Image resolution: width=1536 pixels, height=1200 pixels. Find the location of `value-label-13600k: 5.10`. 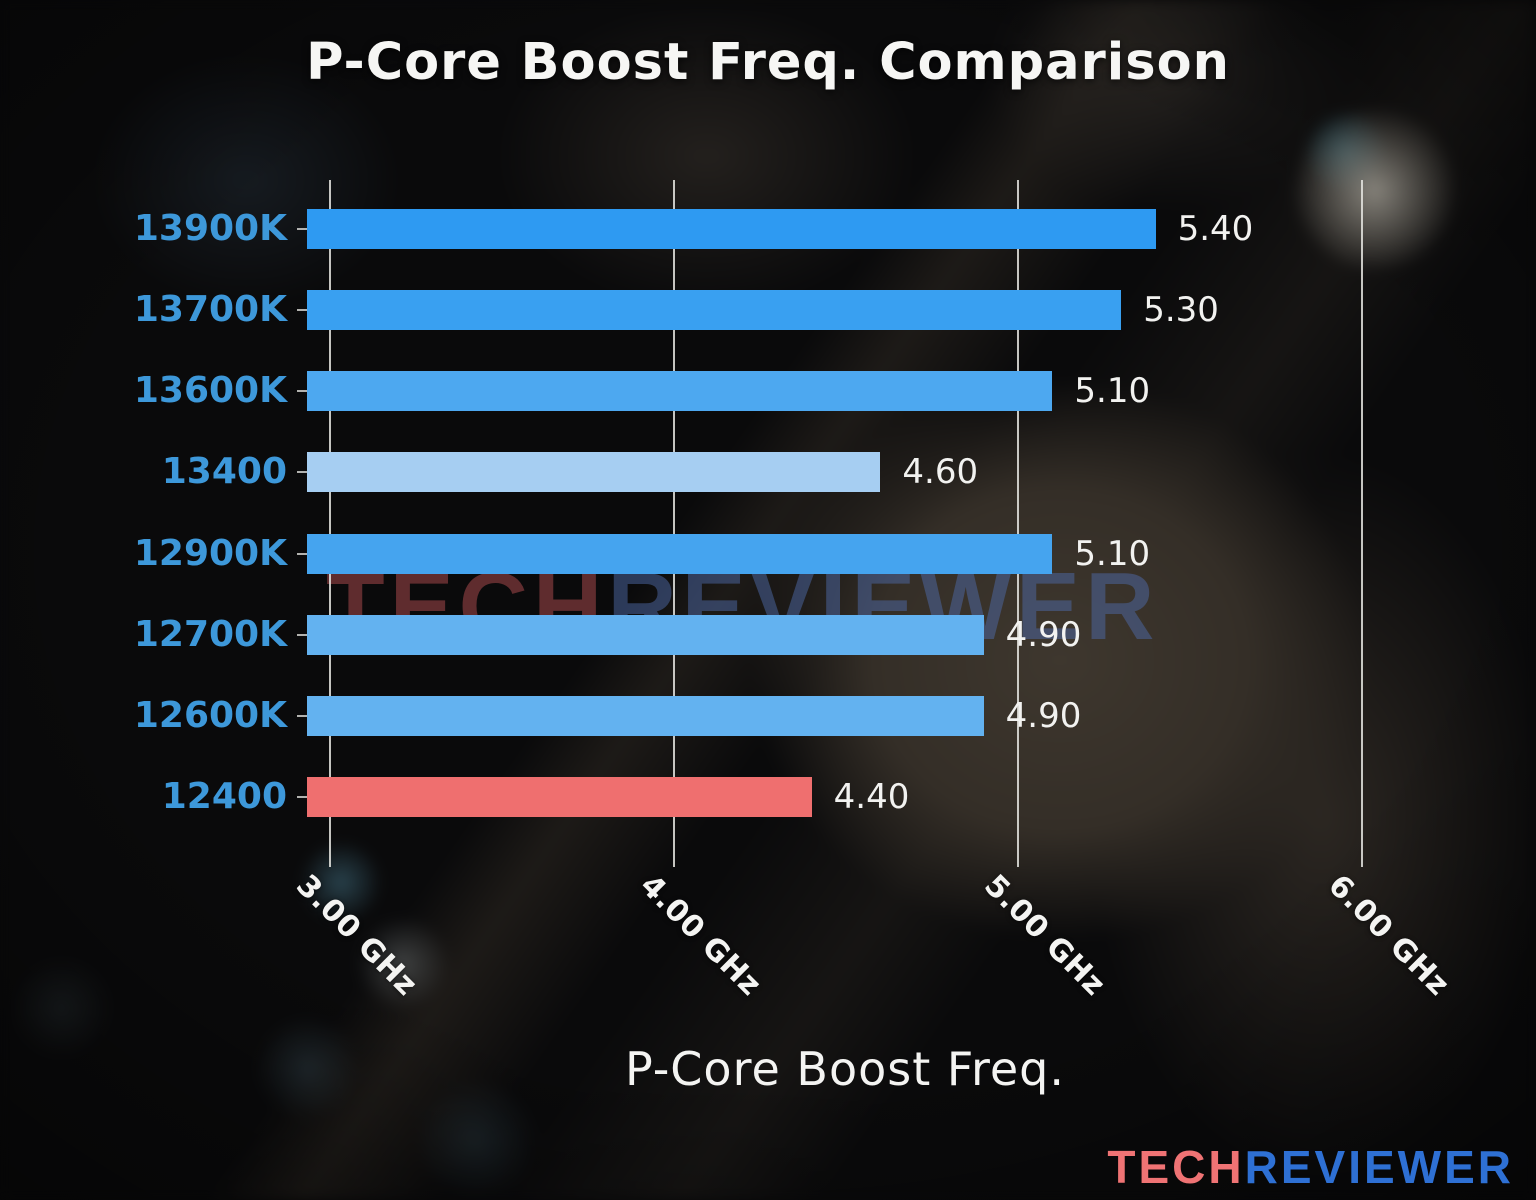

value-label-13600k: 5.10 is located at coordinates (1112, 391).